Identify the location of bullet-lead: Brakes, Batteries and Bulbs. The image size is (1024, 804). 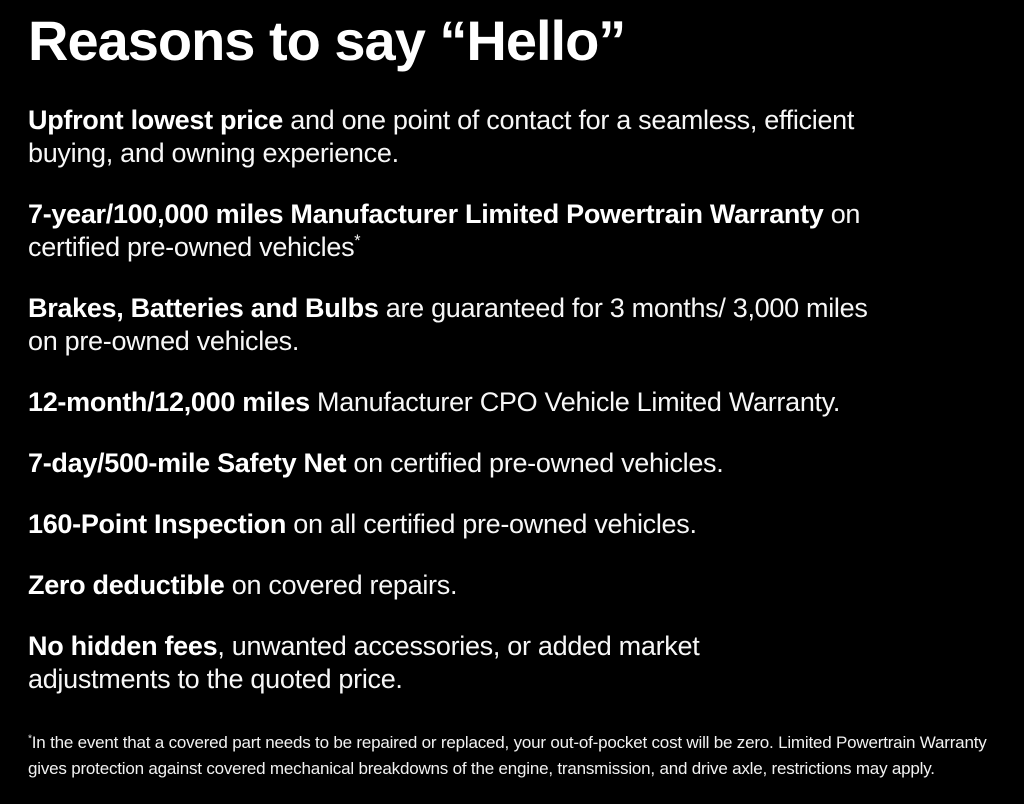
(203, 308).